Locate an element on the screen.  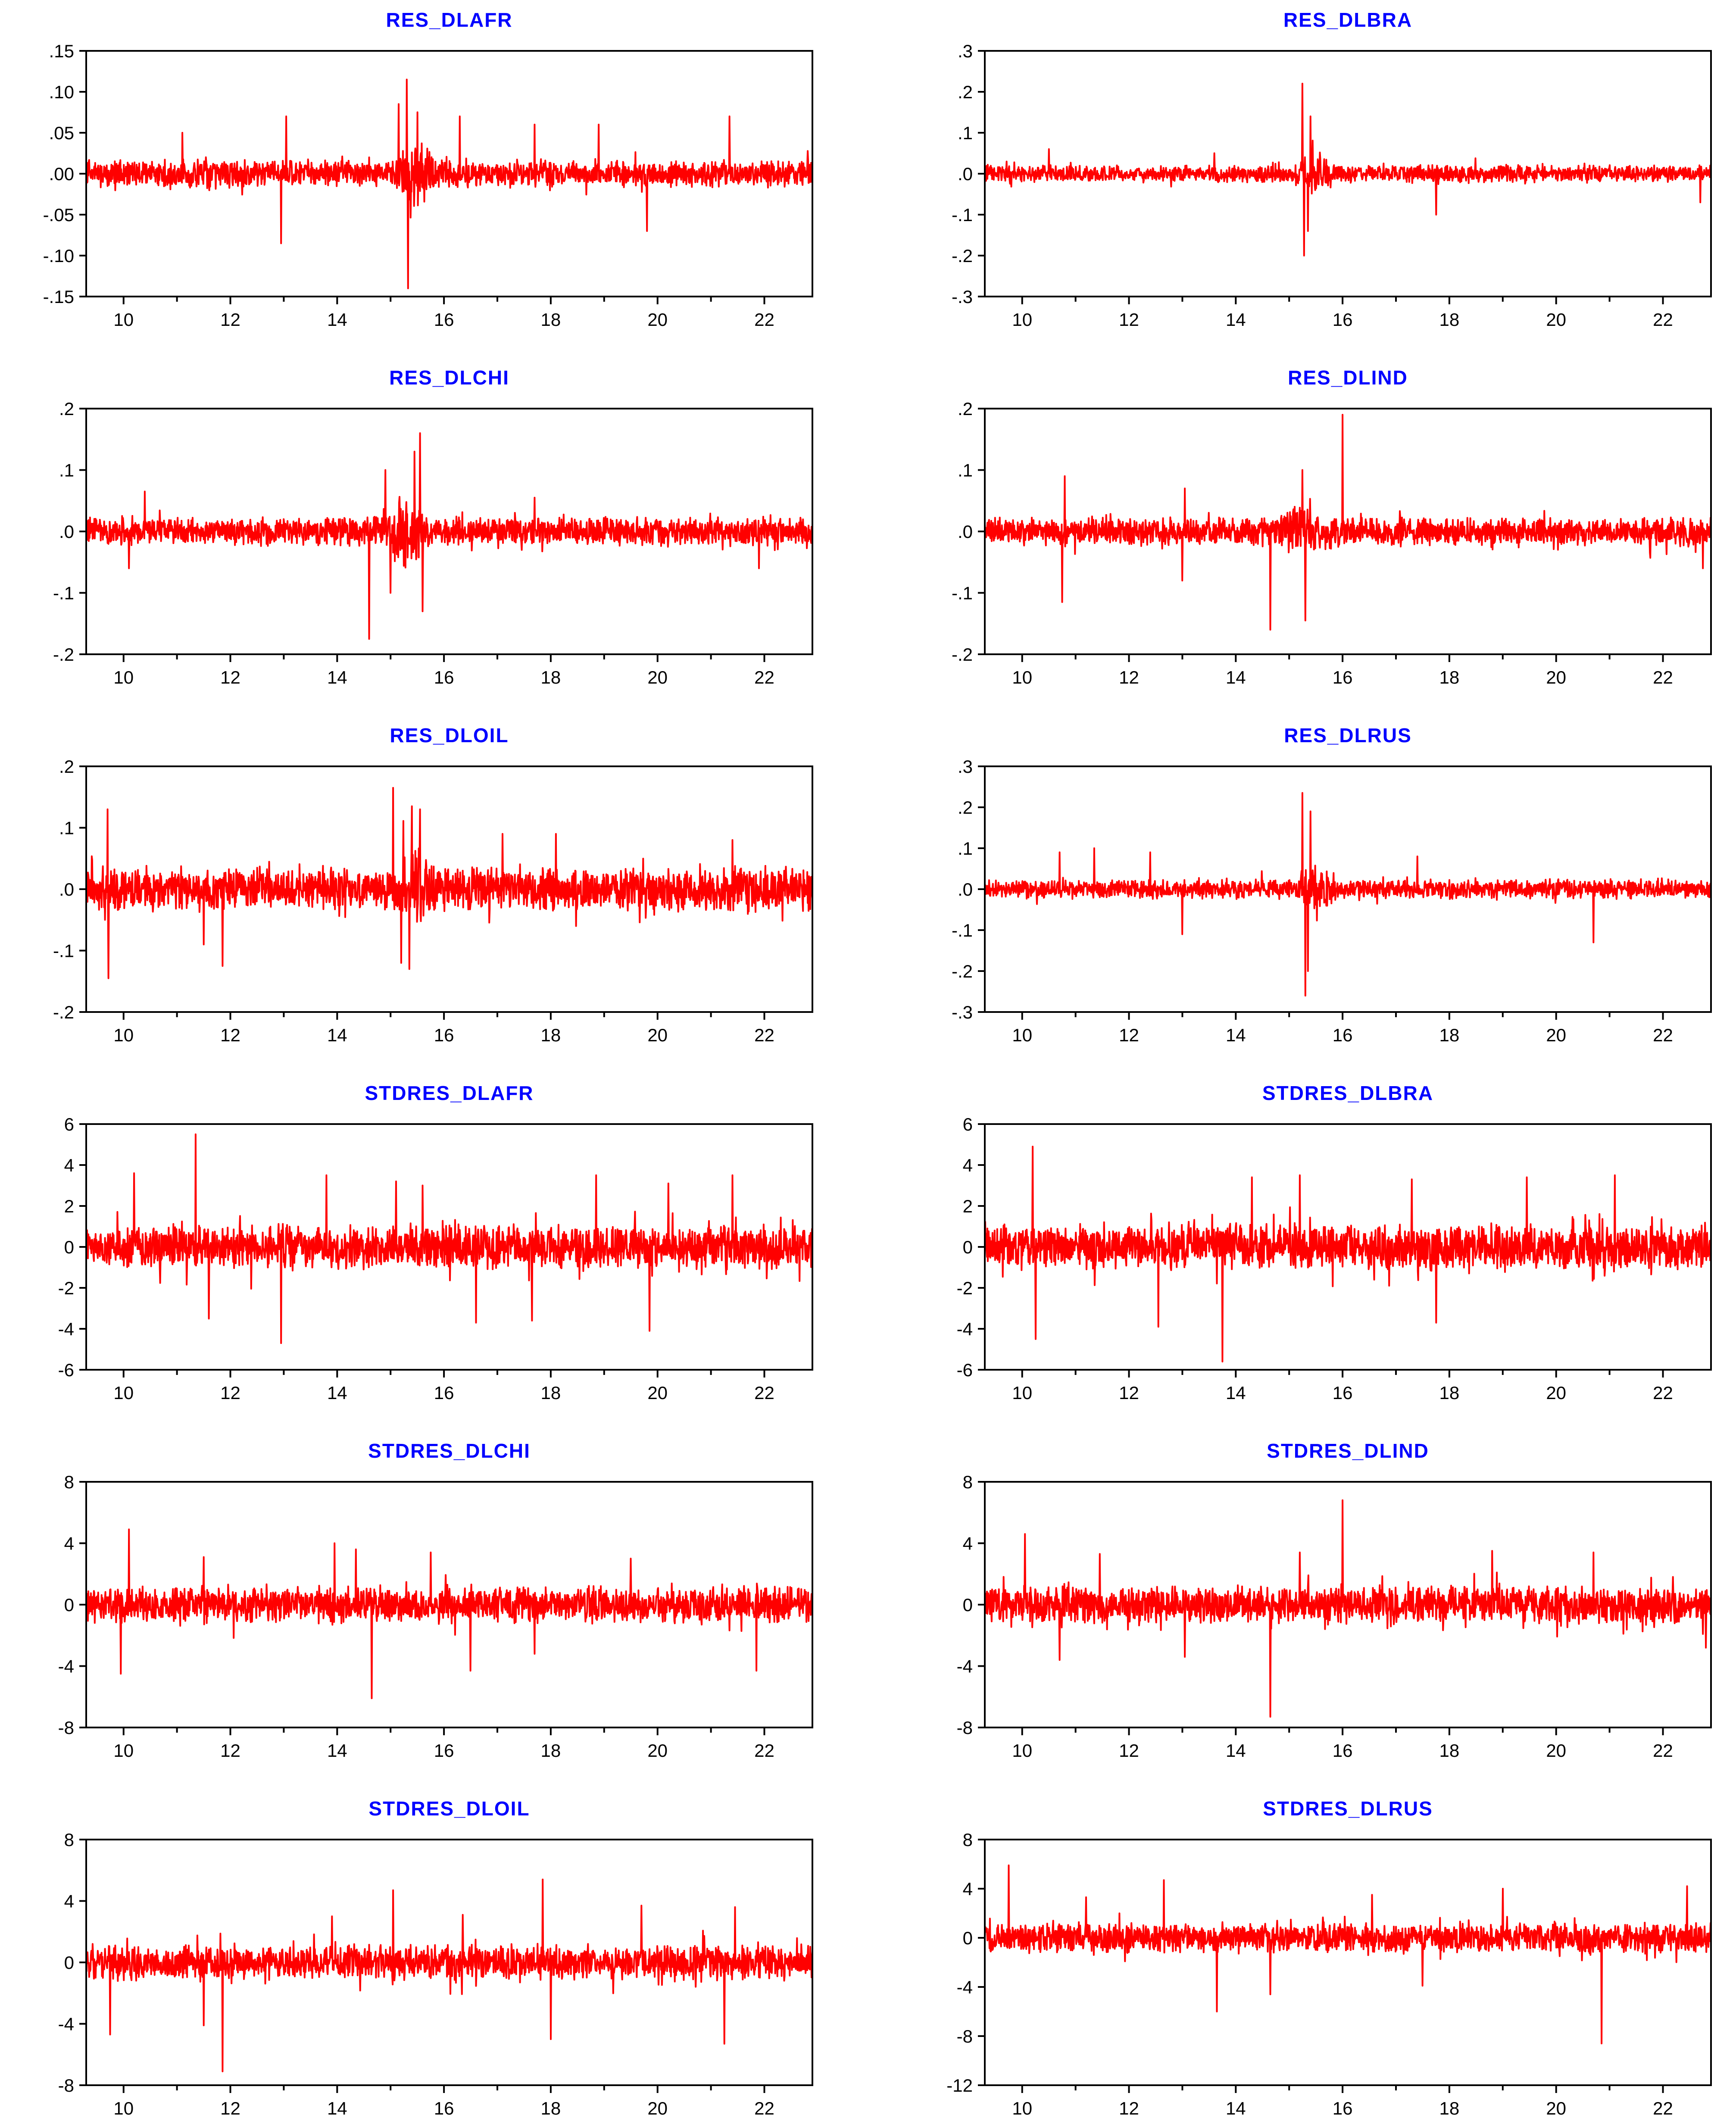
chart-panel: STDRES_DLOIL 8 4 0 -4 -8 10 12 14 16 18 20 22 is located at coordinates (435, 1958).